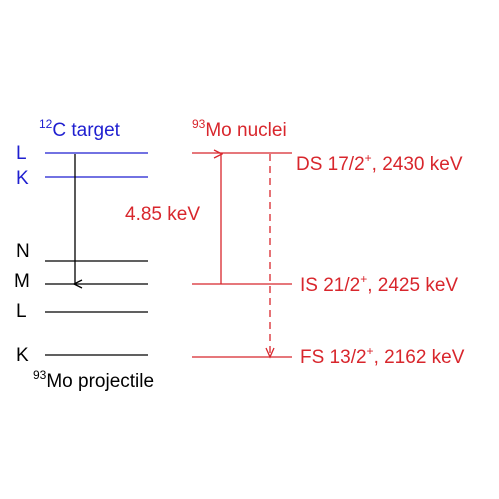  Describe the element at coordinates (382, 356) in the screenshot. I see `state-label-fs: FS 13/2+, 2162 keV` at that location.